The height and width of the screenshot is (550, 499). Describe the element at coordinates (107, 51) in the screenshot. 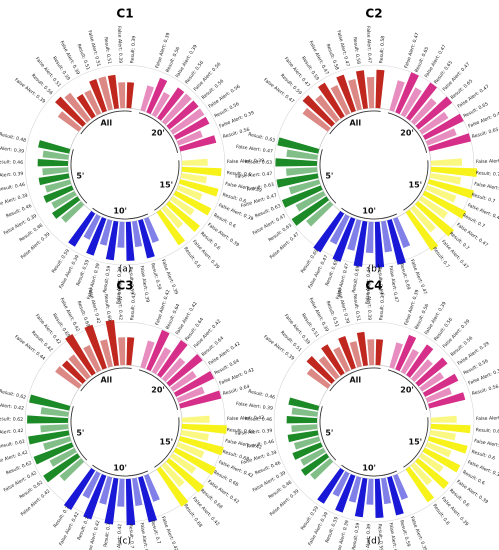

I see `bar-label: Result: 0.51` at that location.